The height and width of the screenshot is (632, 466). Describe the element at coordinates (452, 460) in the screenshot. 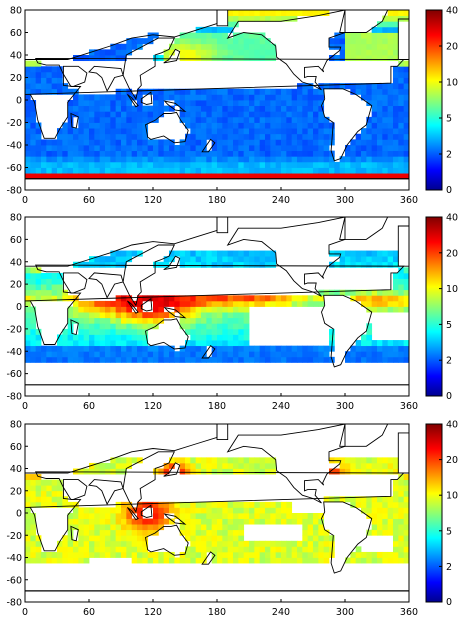

I see `colorbar-tick-label: 20` at that location.